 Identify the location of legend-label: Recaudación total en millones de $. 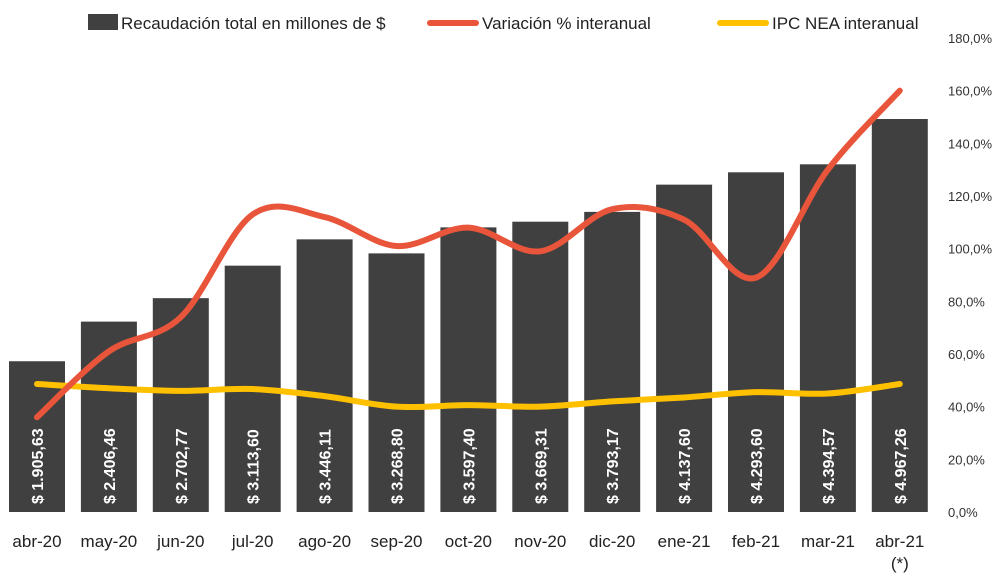
(253, 23).